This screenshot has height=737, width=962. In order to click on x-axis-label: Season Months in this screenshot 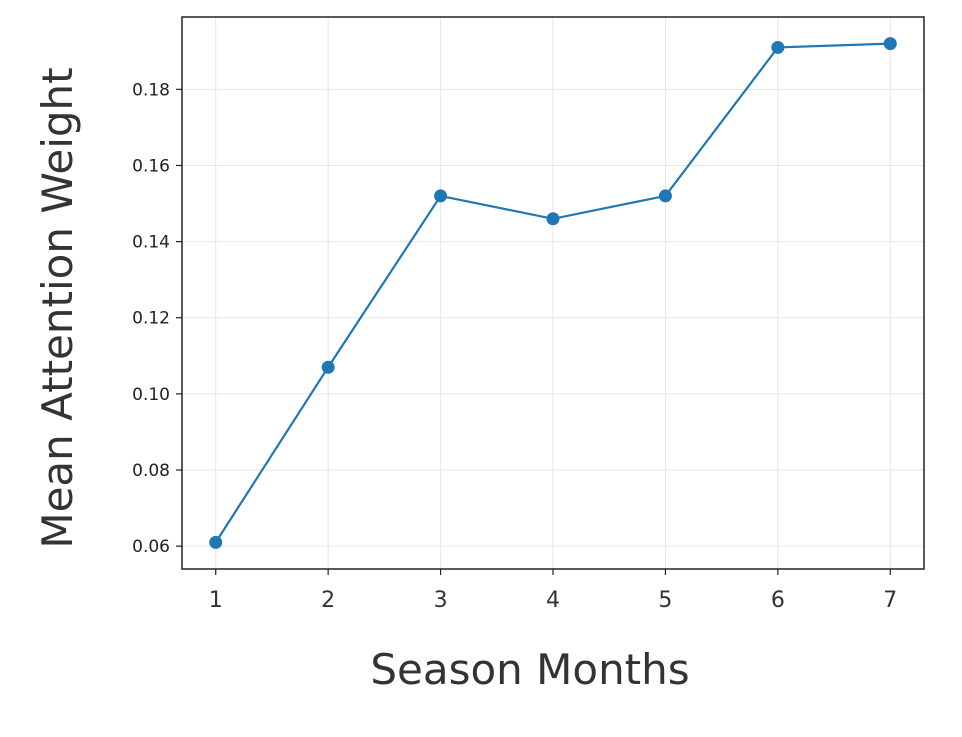, I will do `click(529, 669)`.